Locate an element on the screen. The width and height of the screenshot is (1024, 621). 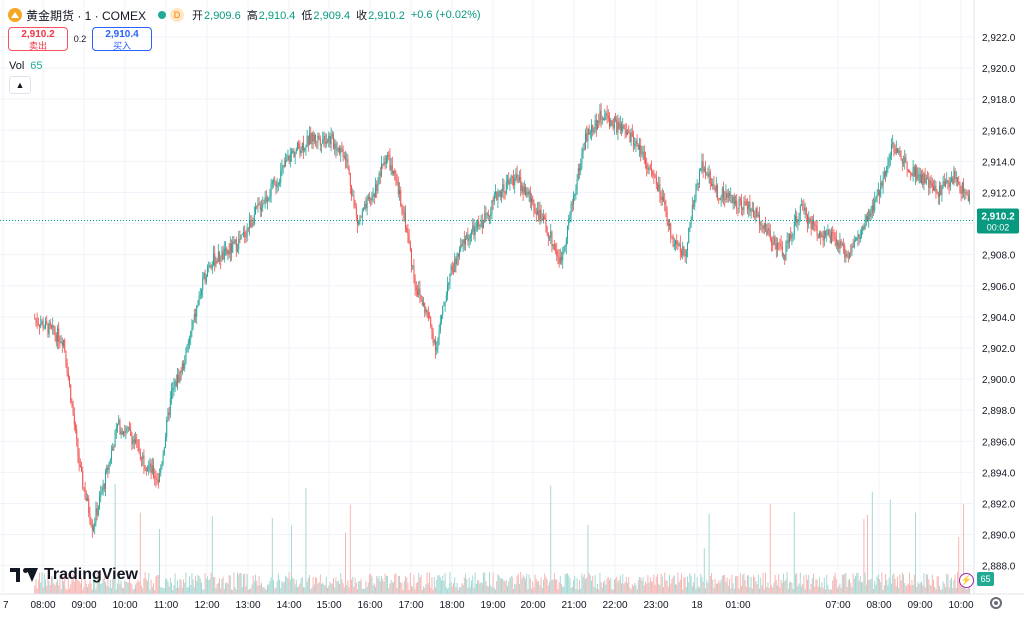
symbol-title: 黄金期货 · 1 · COMEX is located at coordinates (86, 15).